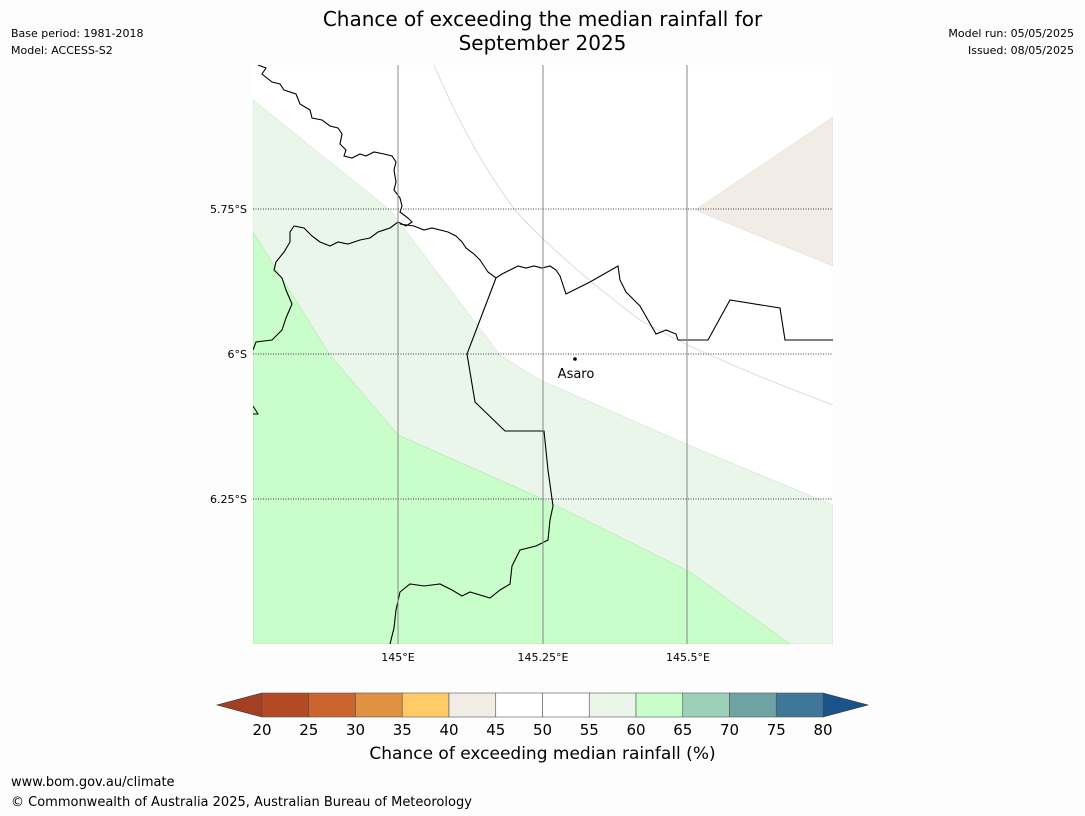 The image size is (1085, 816). What do you see at coordinates (575, 359) in the screenshot?
I see `place-marker` at bounding box center [575, 359].